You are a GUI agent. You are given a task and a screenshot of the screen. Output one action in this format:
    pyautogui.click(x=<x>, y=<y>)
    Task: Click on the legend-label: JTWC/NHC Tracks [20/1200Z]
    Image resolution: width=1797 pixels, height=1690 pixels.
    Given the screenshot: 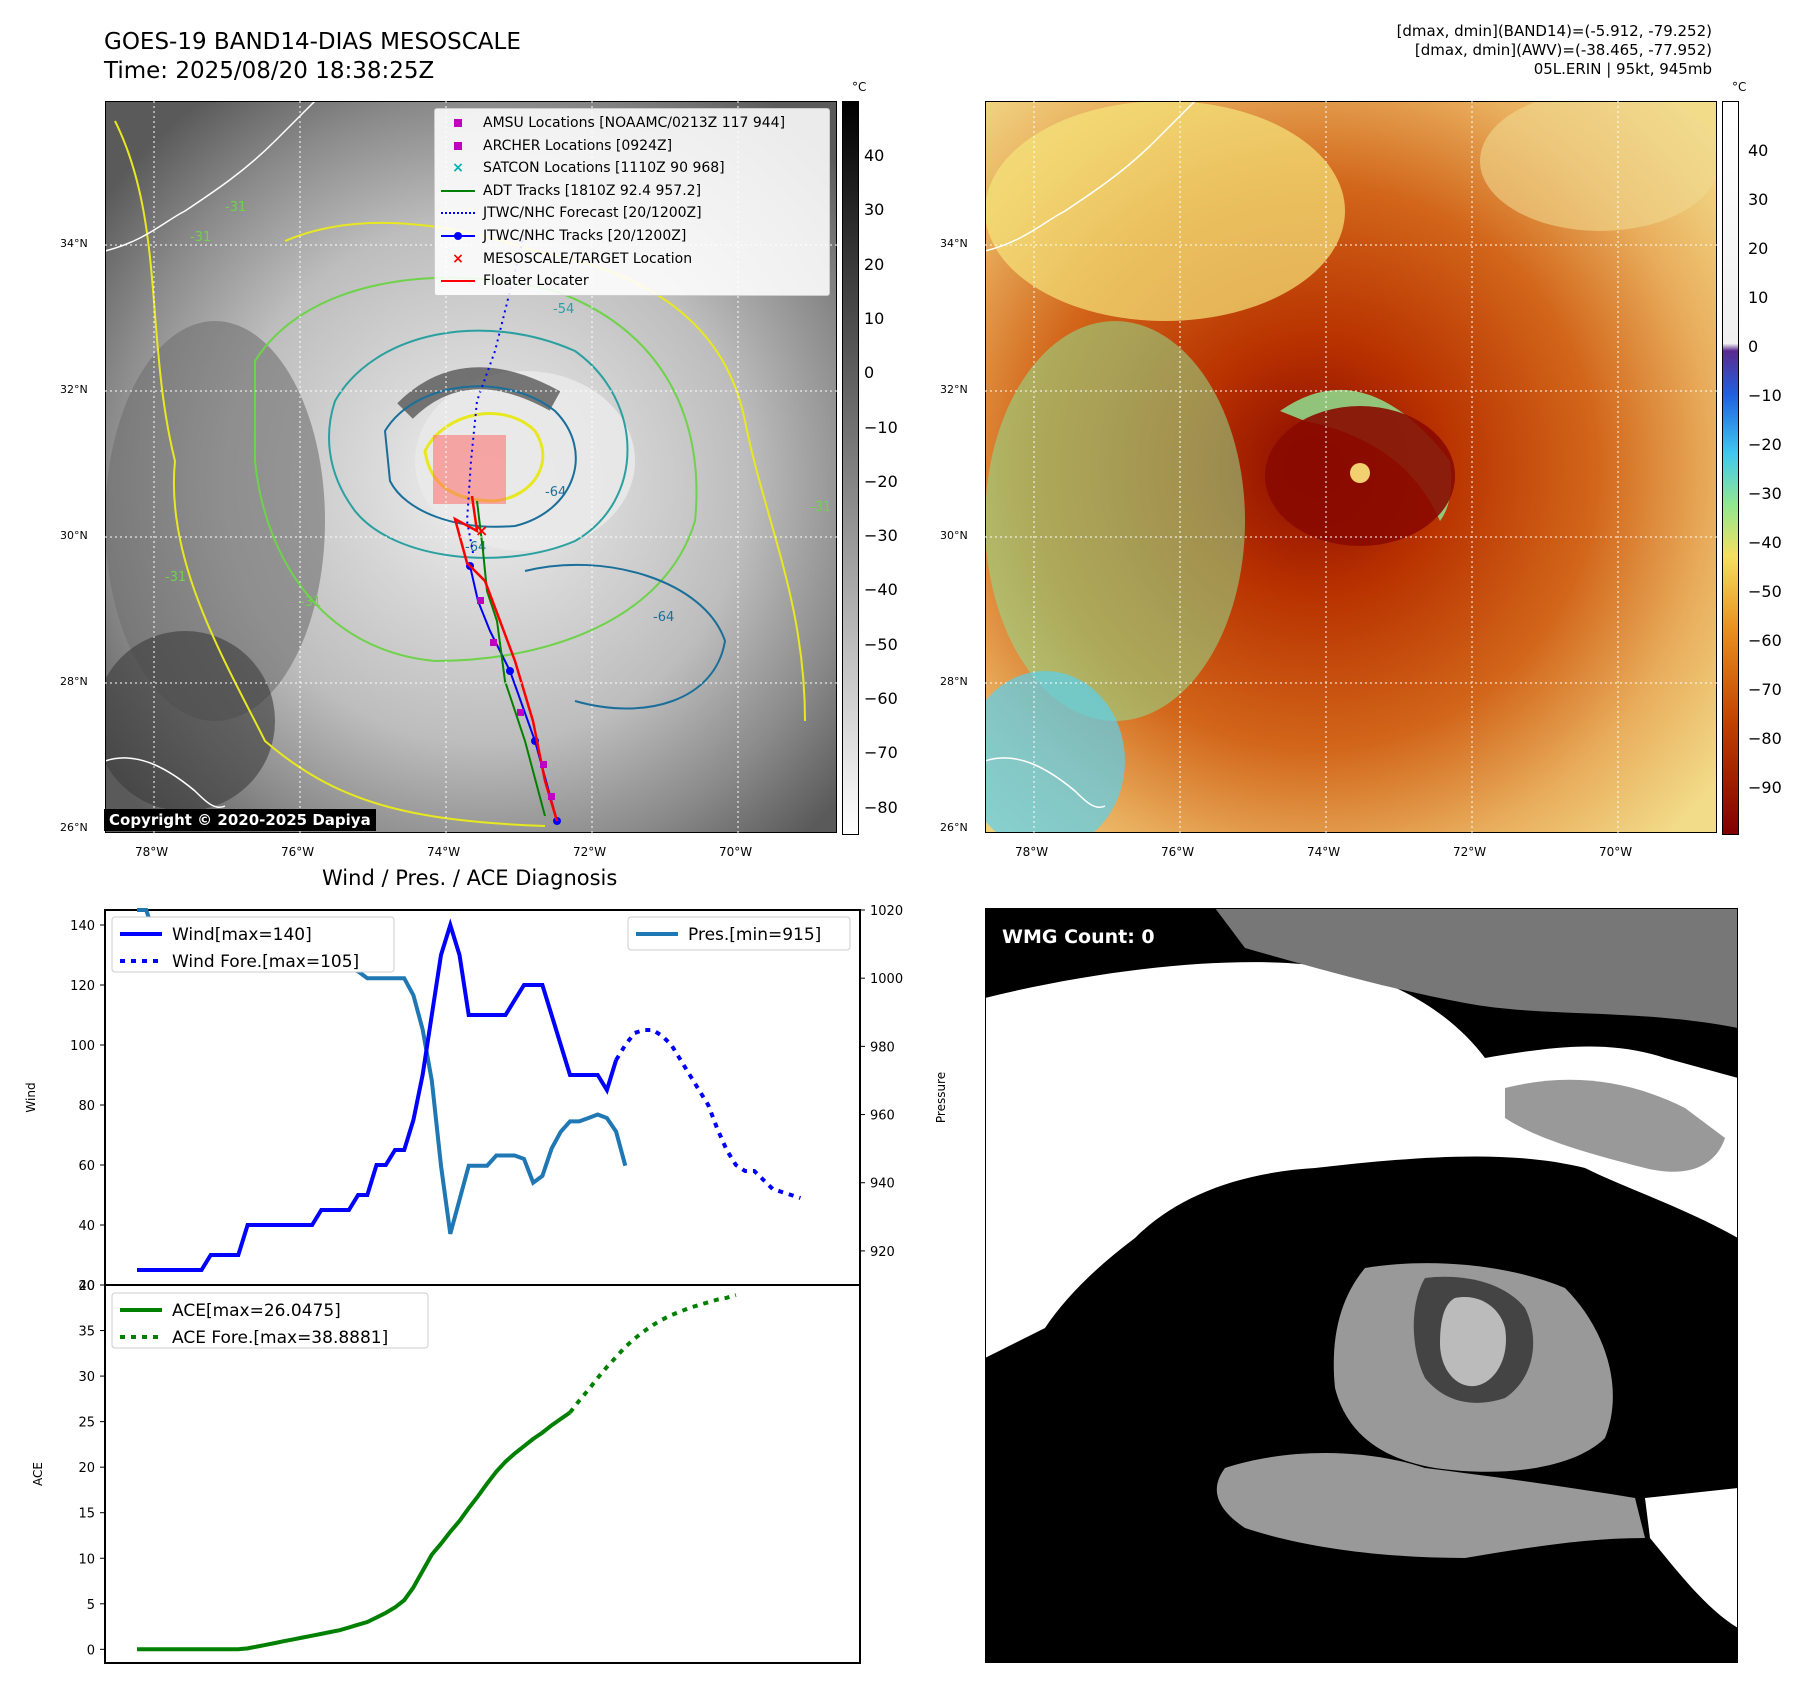 What is the action you would take?
    pyautogui.click(x=585, y=235)
    